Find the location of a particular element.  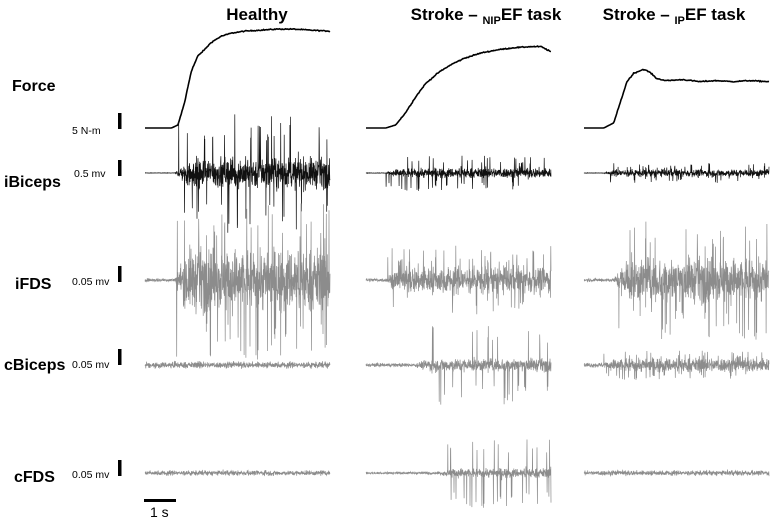

scale-bar-force is located at coordinates (120, 121).